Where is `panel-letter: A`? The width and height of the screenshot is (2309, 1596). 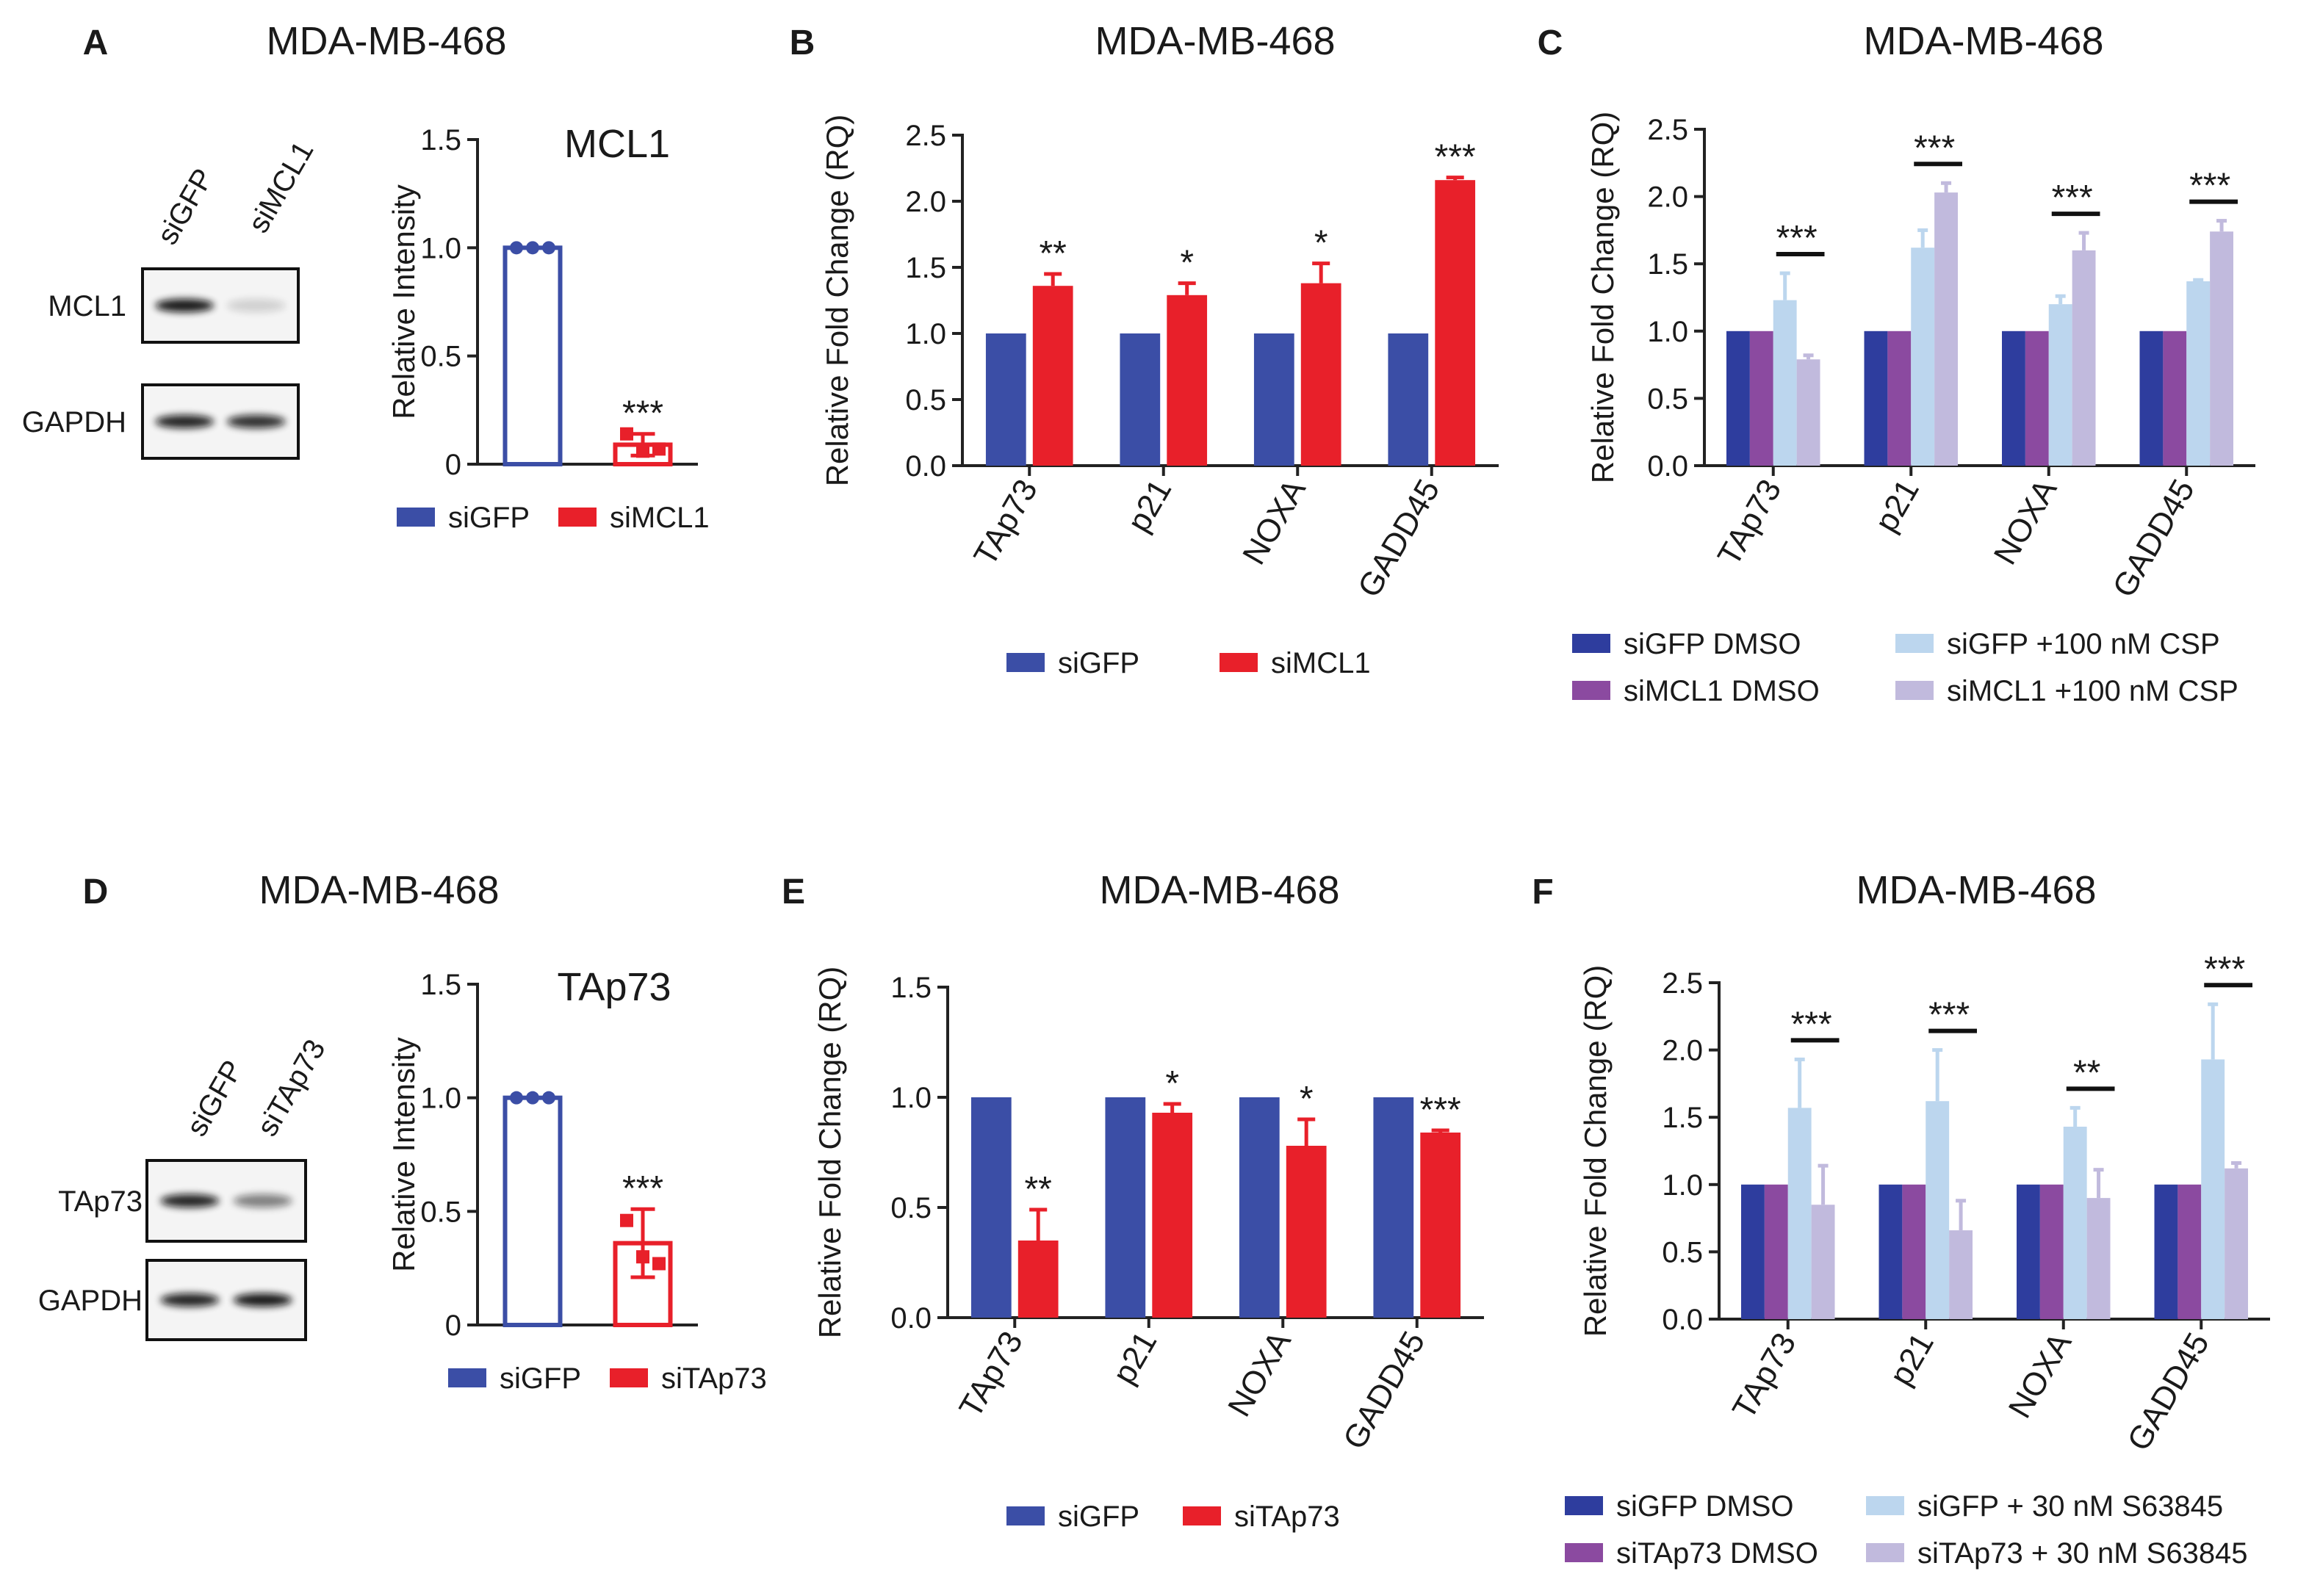
panel-letter: A is located at coordinates (96, 43).